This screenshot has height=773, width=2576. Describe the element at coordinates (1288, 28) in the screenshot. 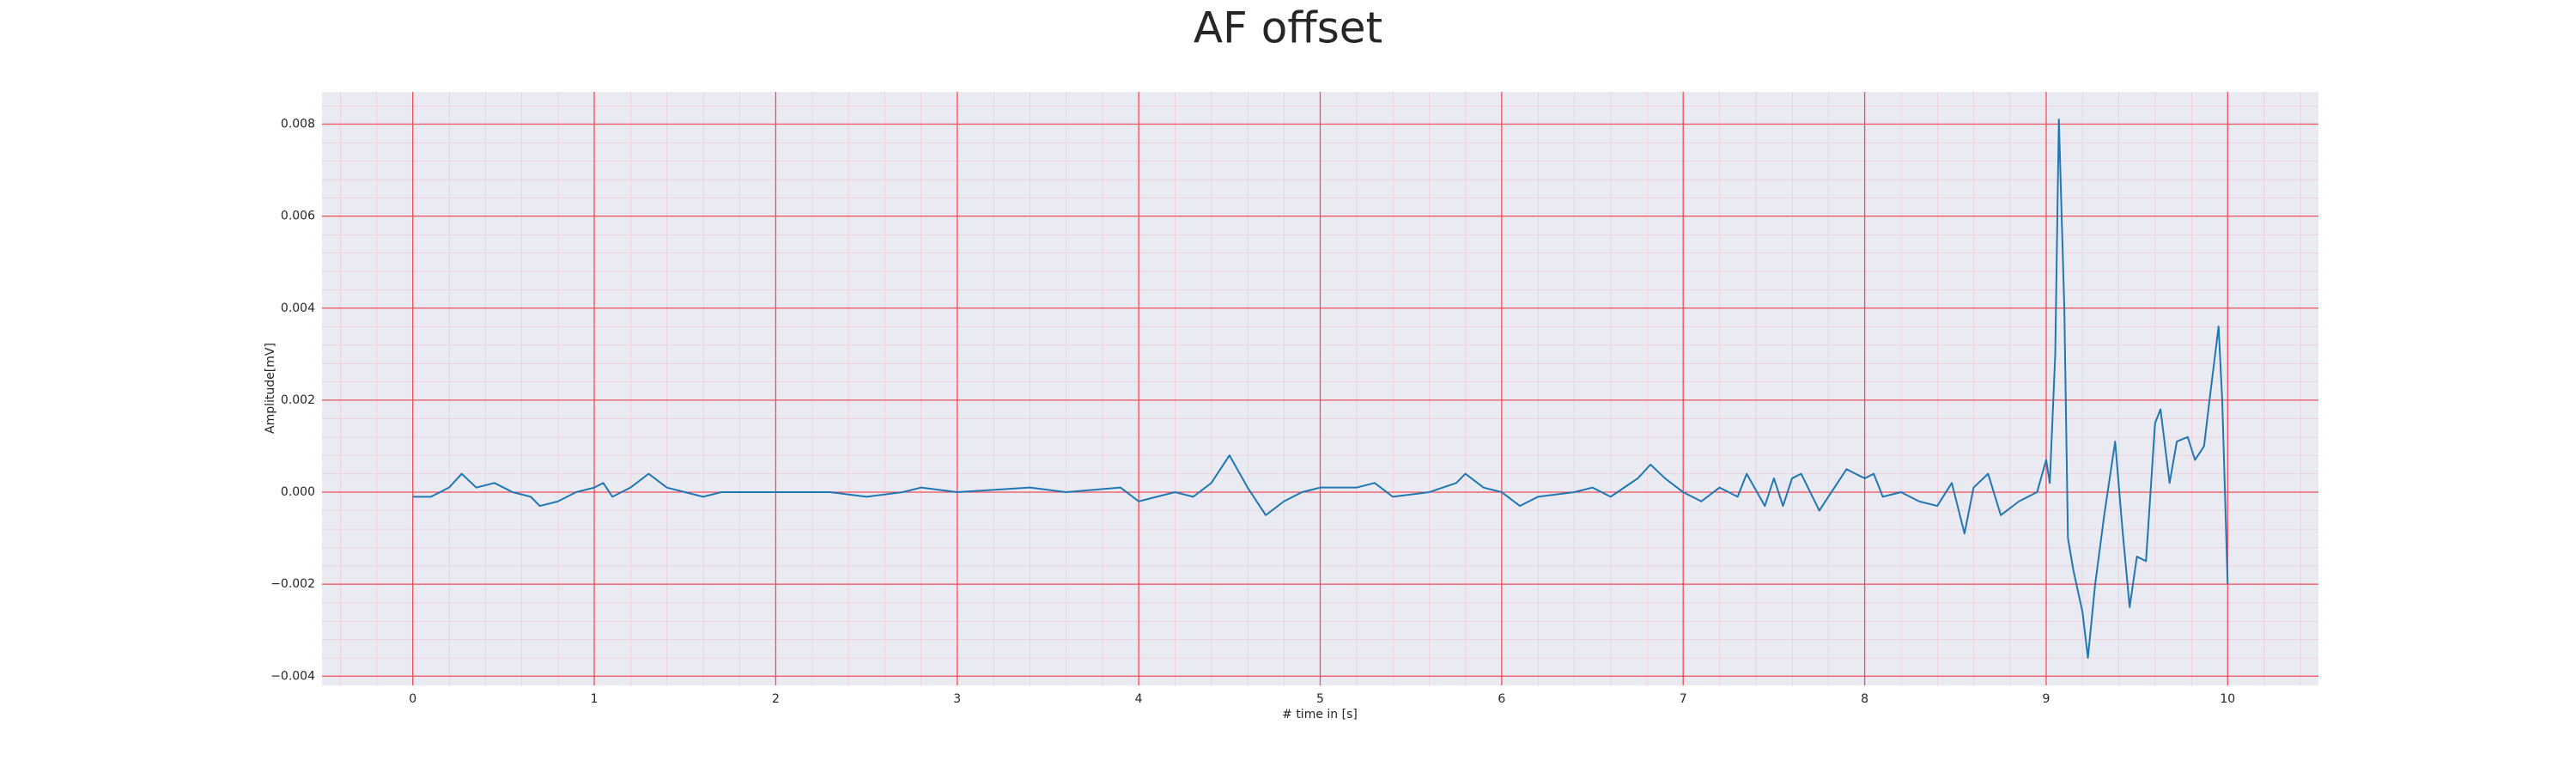

I see `chart-title: AF offset` at that location.